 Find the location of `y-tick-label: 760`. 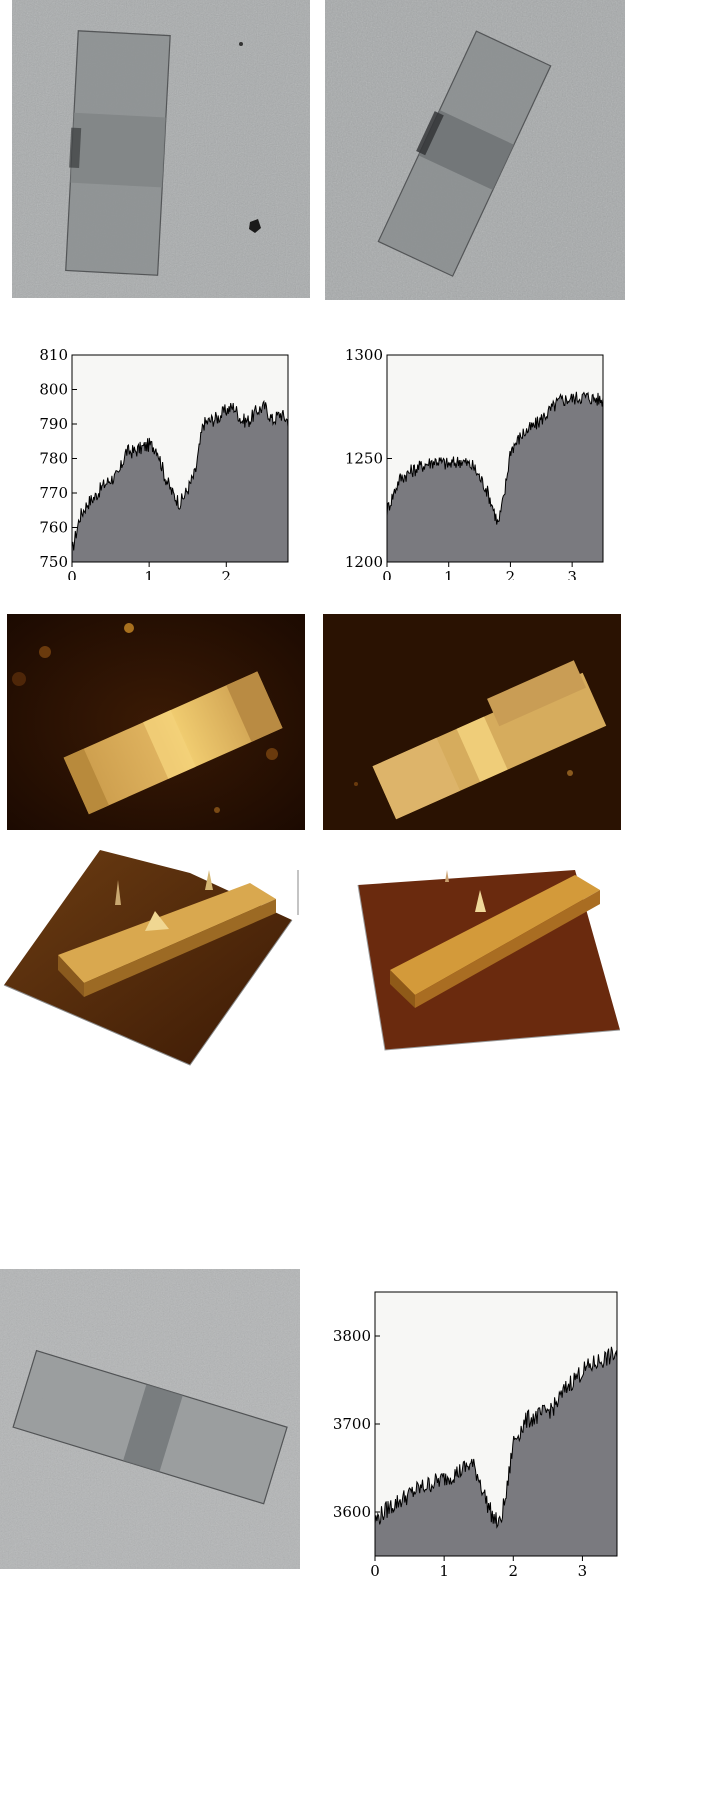

y-tick-label: 760 is located at coordinates (53, 528).